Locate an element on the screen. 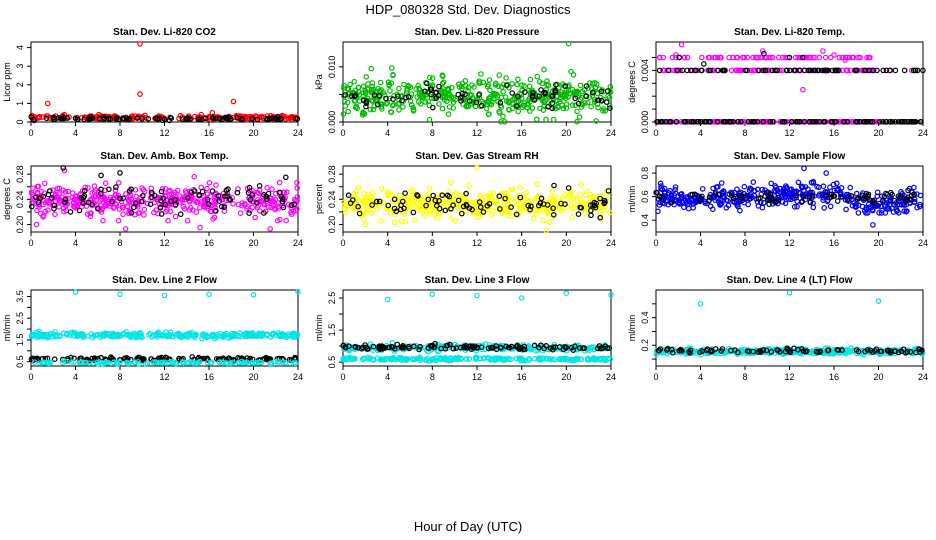 This screenshot has width=936, height=540. x-tick-label: 4 is located at coordinates (387, 243).